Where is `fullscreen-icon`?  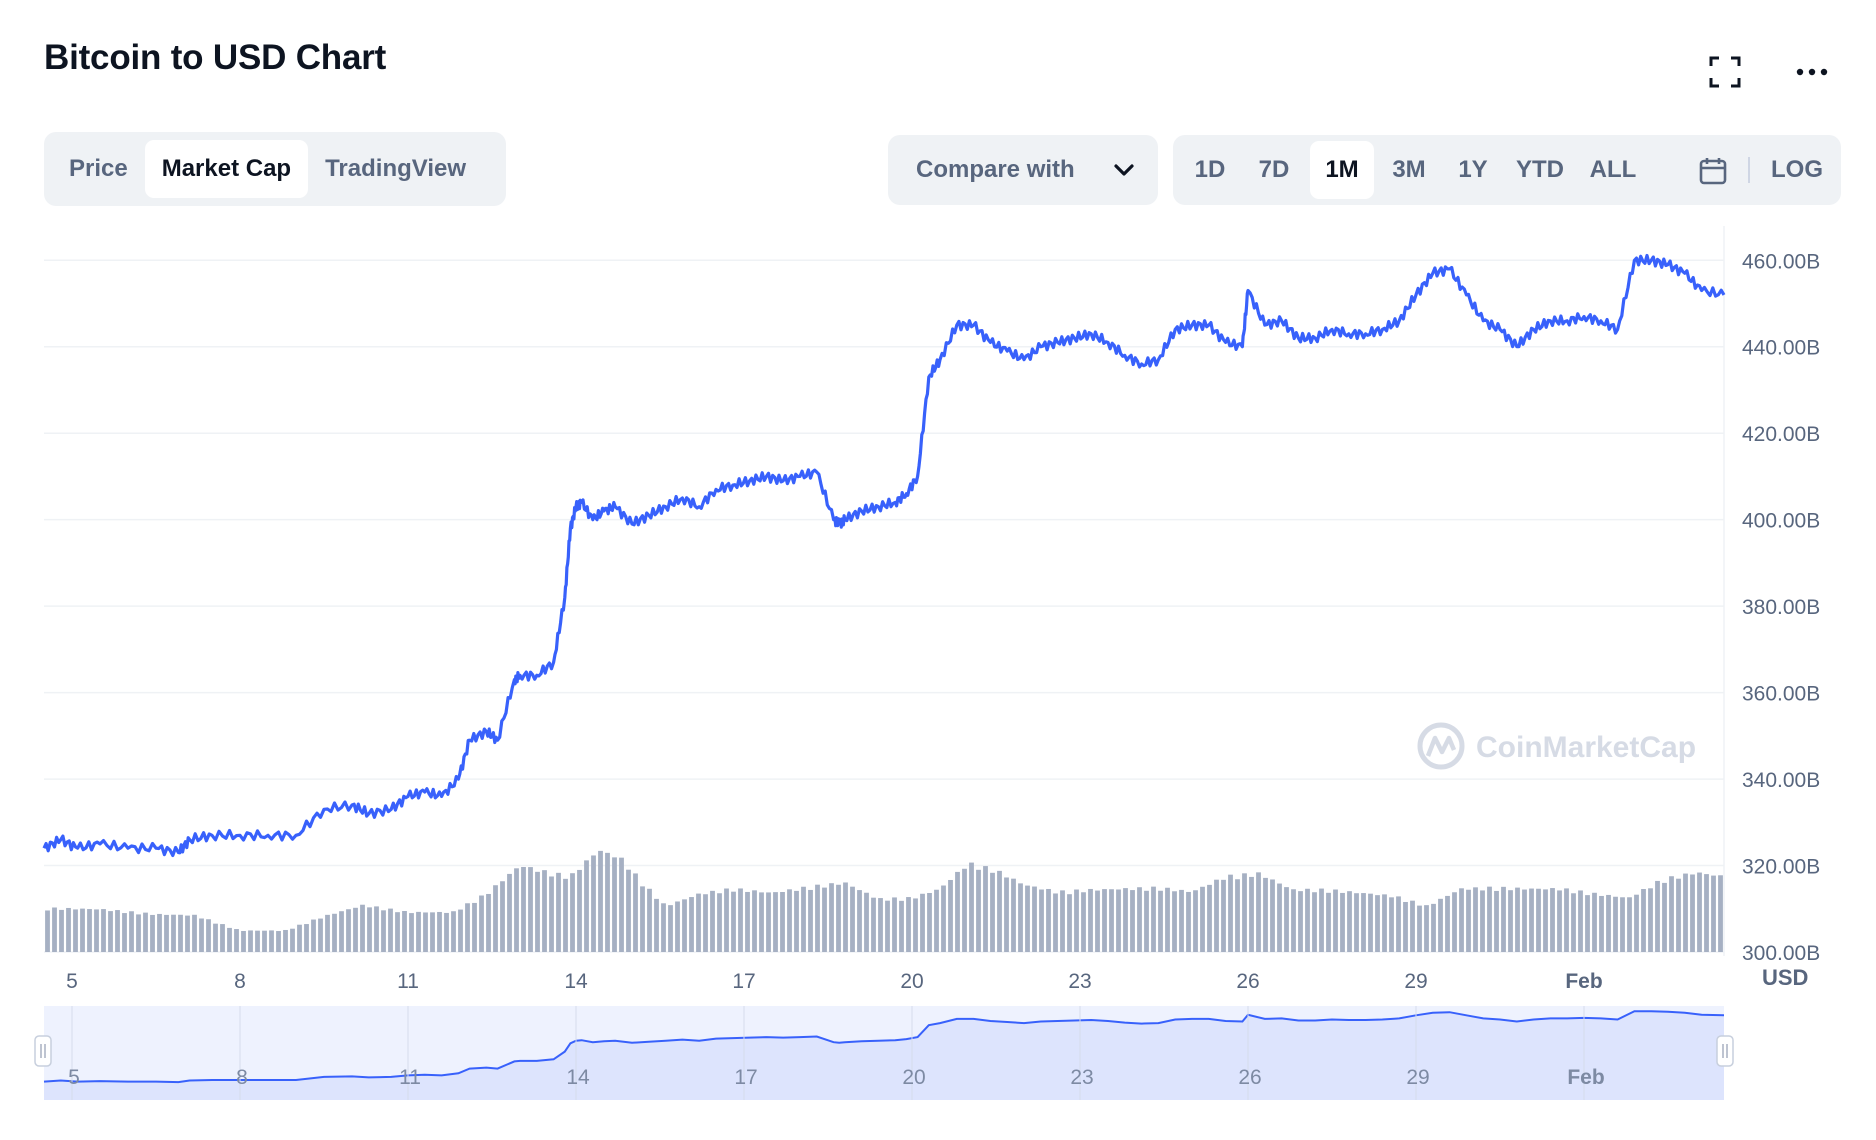 fullscreen-icon is located at coordinates (1725, 72).